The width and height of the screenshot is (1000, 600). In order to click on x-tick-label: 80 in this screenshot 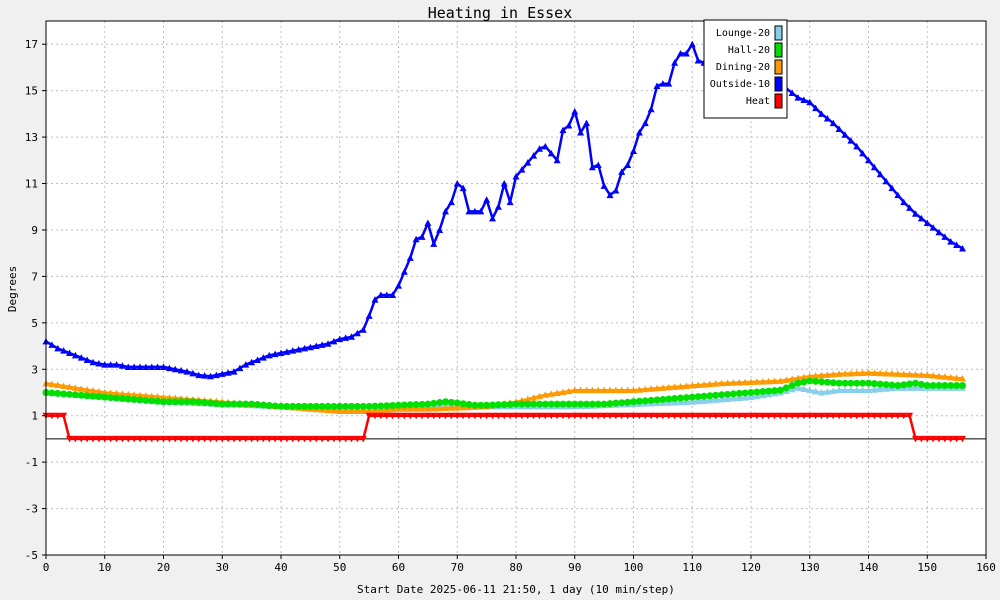, I will do `click(515, 567)`.